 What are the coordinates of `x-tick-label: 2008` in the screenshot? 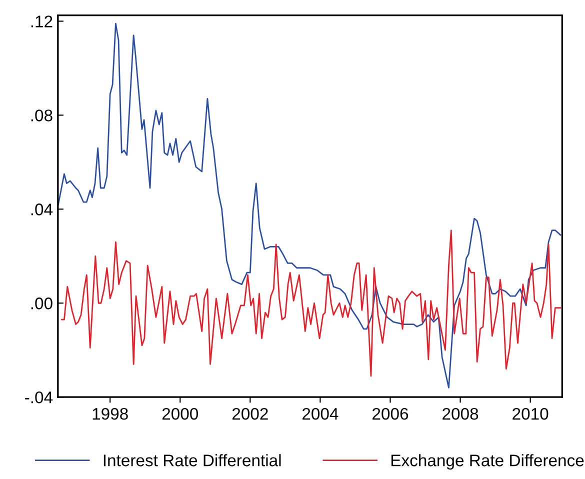 It's located at (460, 414).